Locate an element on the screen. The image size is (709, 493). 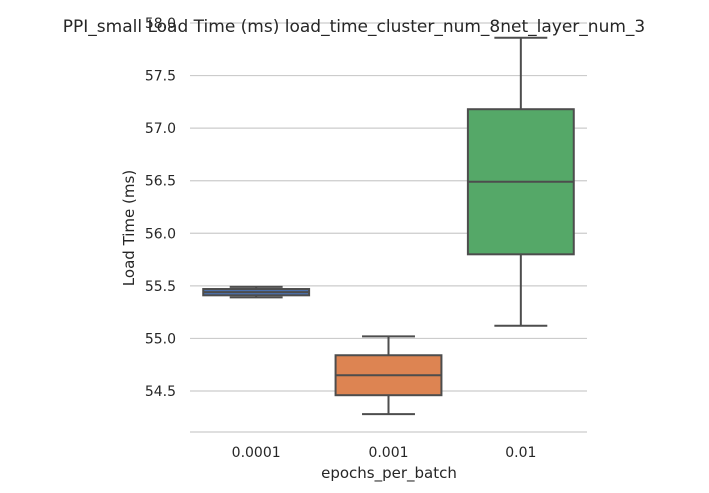
y-tick-label: 54.5 is located at coordinates (160, 392).